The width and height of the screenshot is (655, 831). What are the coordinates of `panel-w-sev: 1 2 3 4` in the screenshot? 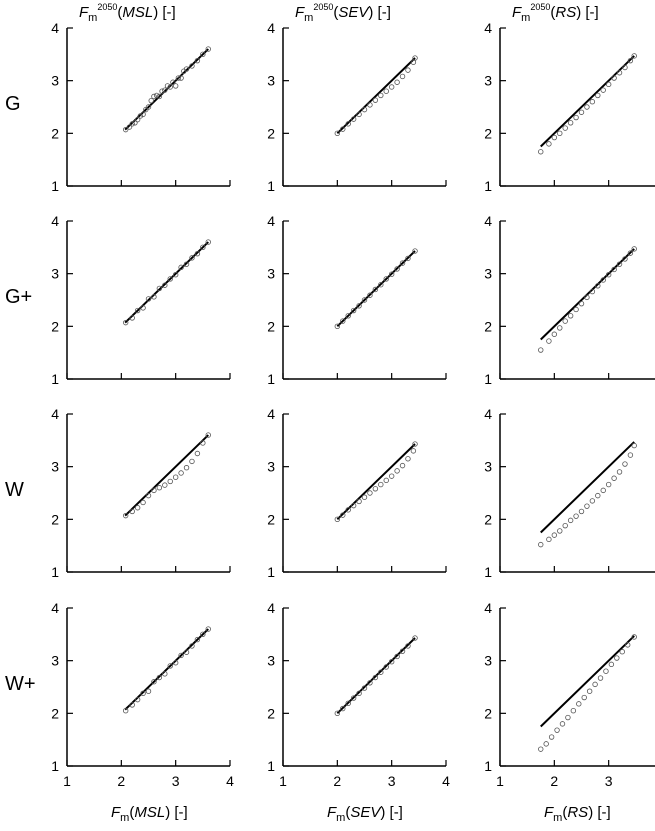 It's located at (357, 493).